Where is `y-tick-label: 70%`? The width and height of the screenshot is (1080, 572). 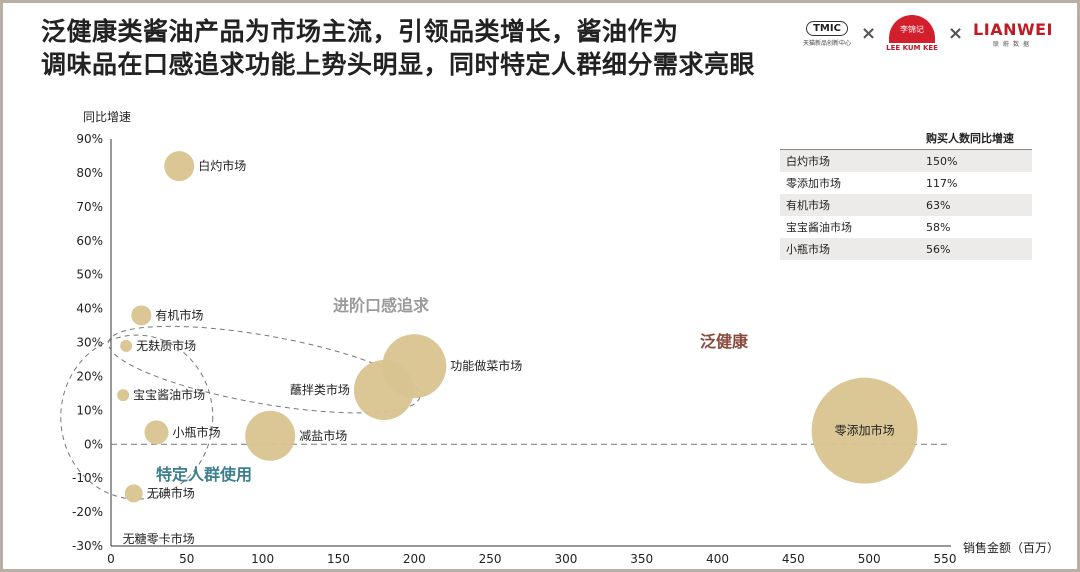 y-tick-label: 70% is located at coordinates (89, 207).